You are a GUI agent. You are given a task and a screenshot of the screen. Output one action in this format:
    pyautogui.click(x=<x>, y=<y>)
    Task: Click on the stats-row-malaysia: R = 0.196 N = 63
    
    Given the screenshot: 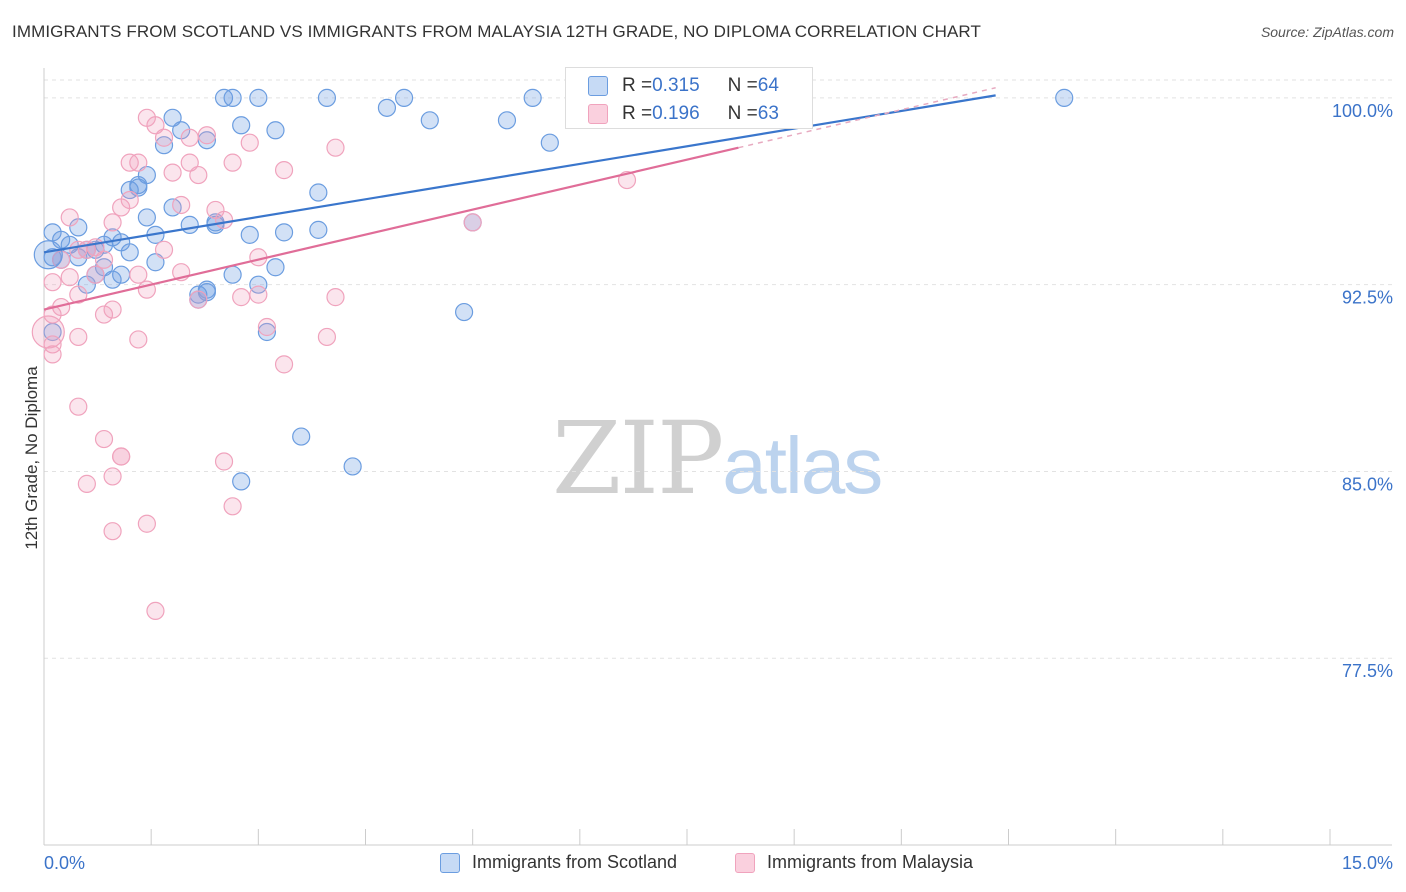 What is the action you would take?
    pyautogui.click(x=683, y=114)
    